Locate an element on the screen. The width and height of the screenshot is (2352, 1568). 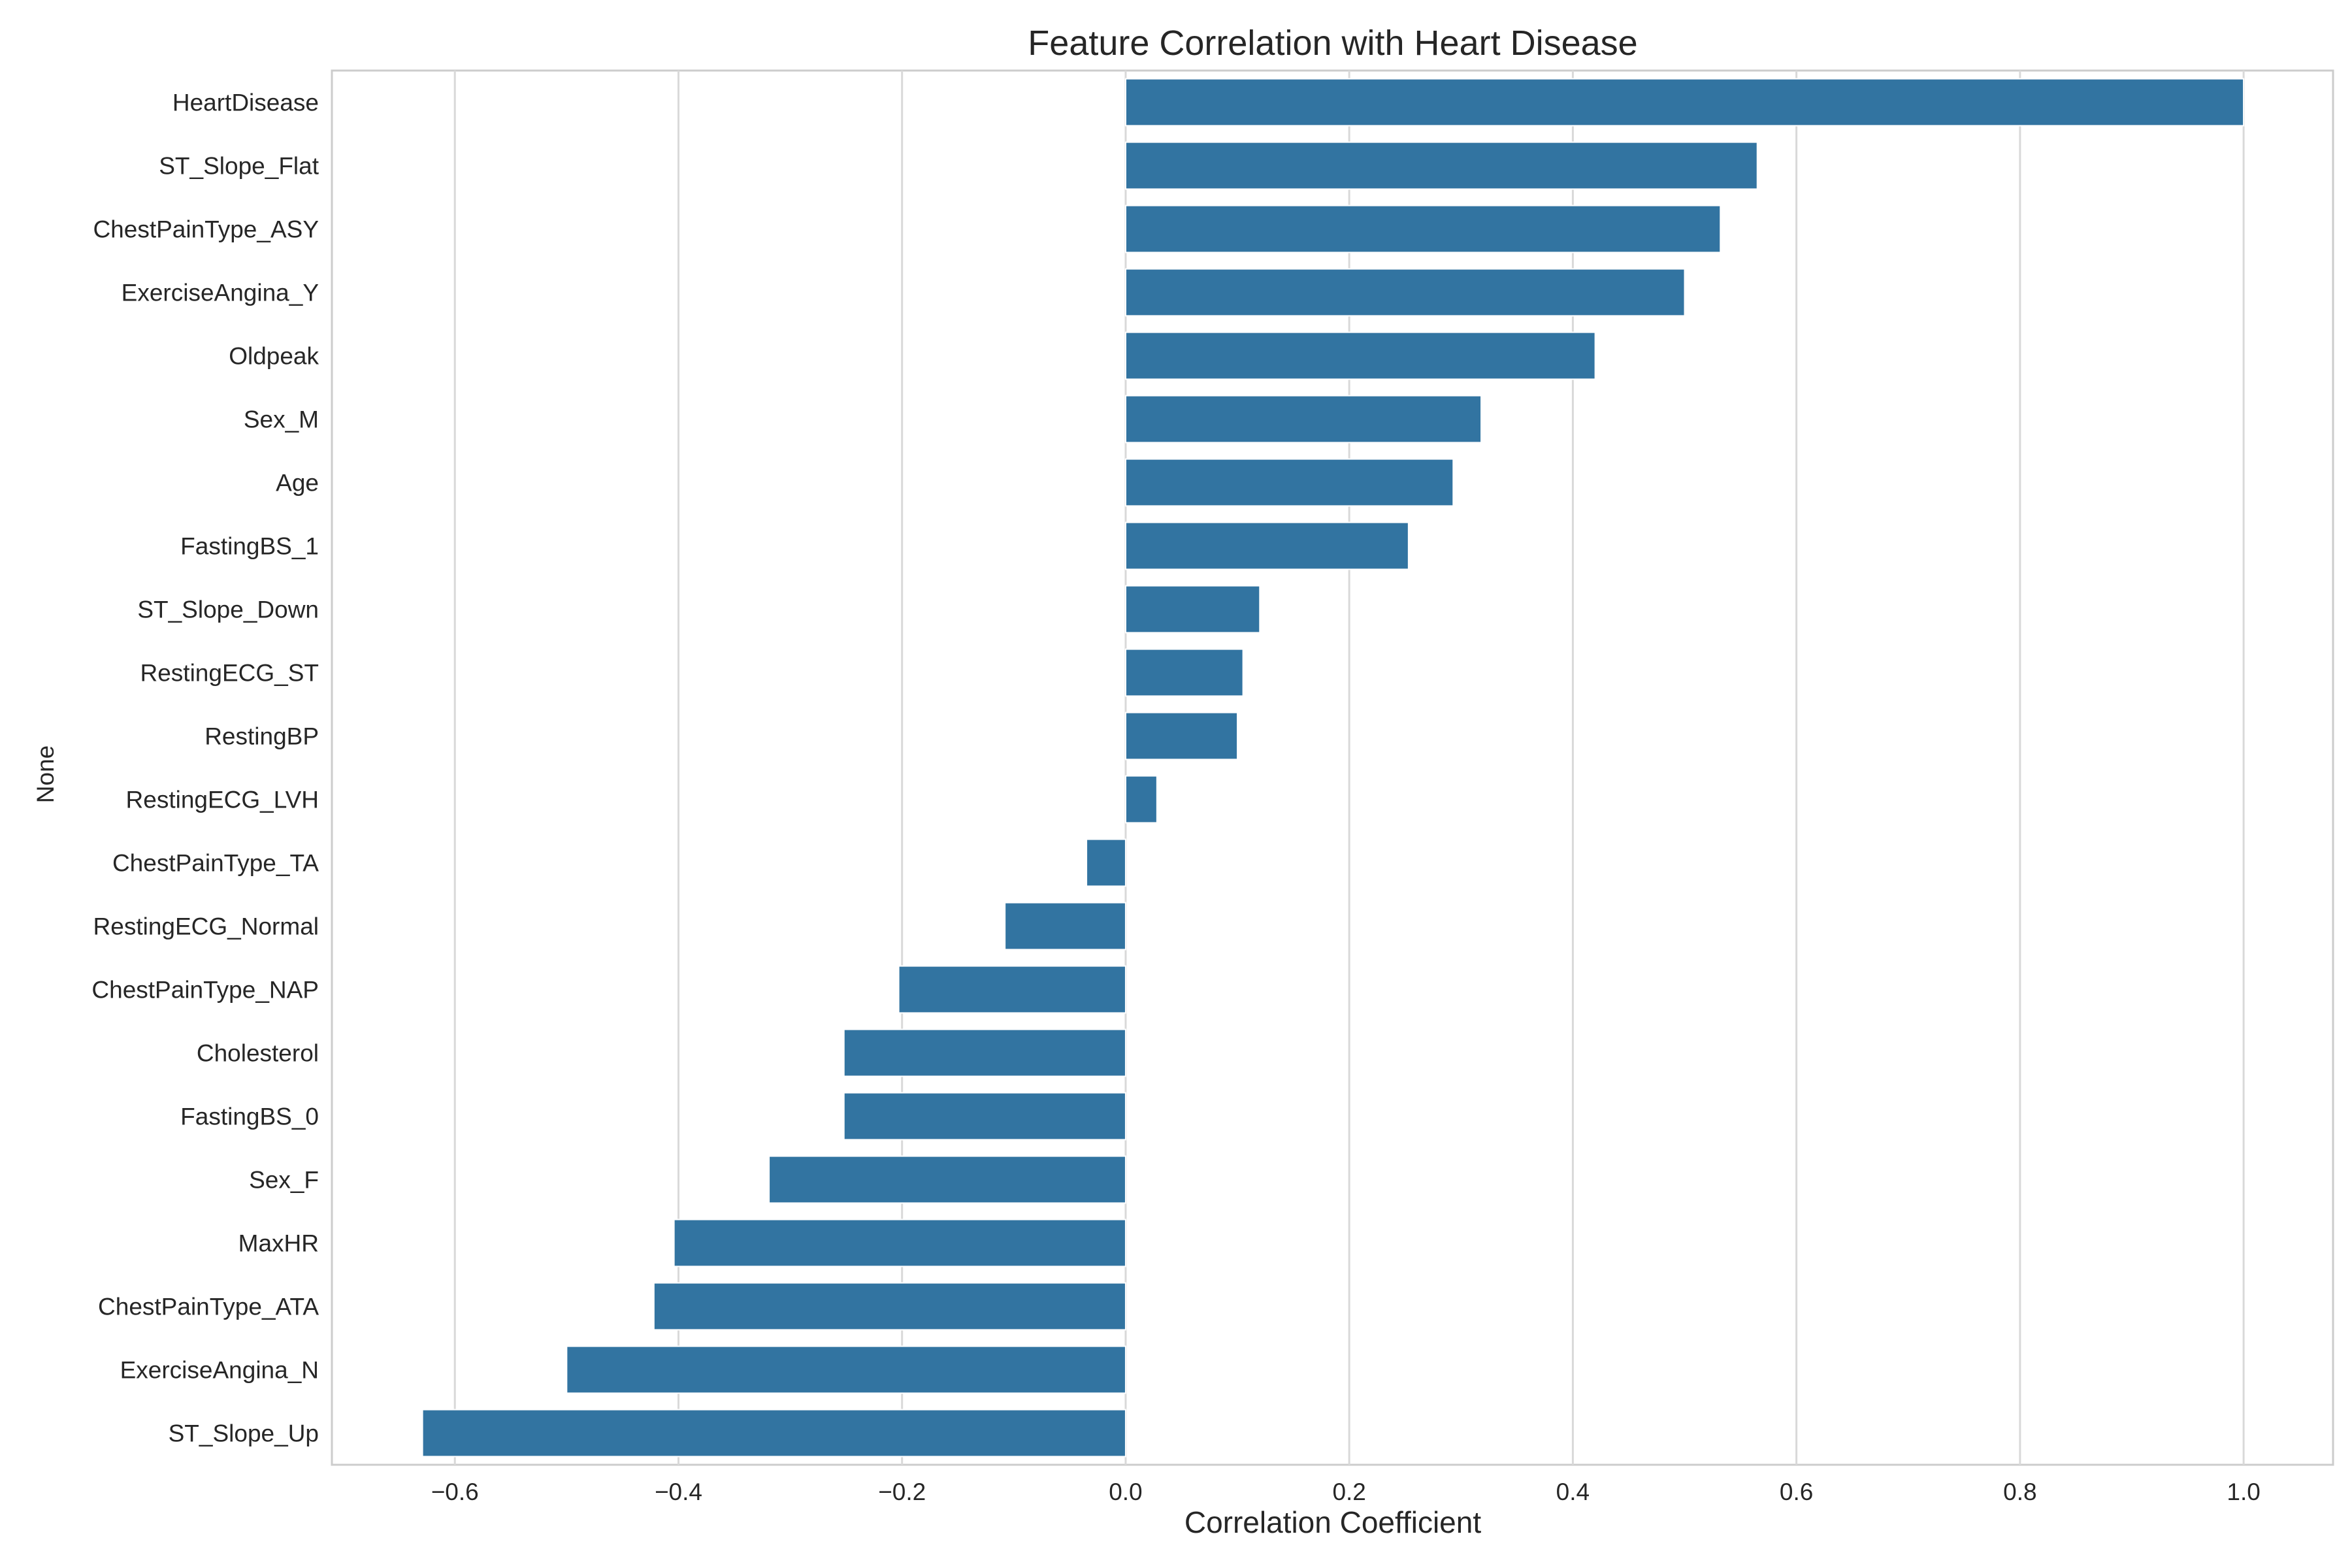
bar-restingbp is located at coordinates (1181, 735).